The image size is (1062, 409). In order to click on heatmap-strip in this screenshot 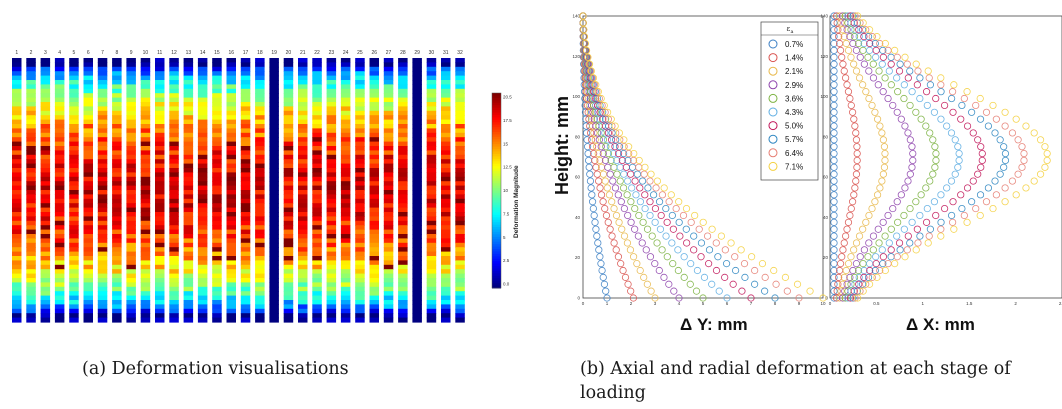, I will do `click(188, 190)`.